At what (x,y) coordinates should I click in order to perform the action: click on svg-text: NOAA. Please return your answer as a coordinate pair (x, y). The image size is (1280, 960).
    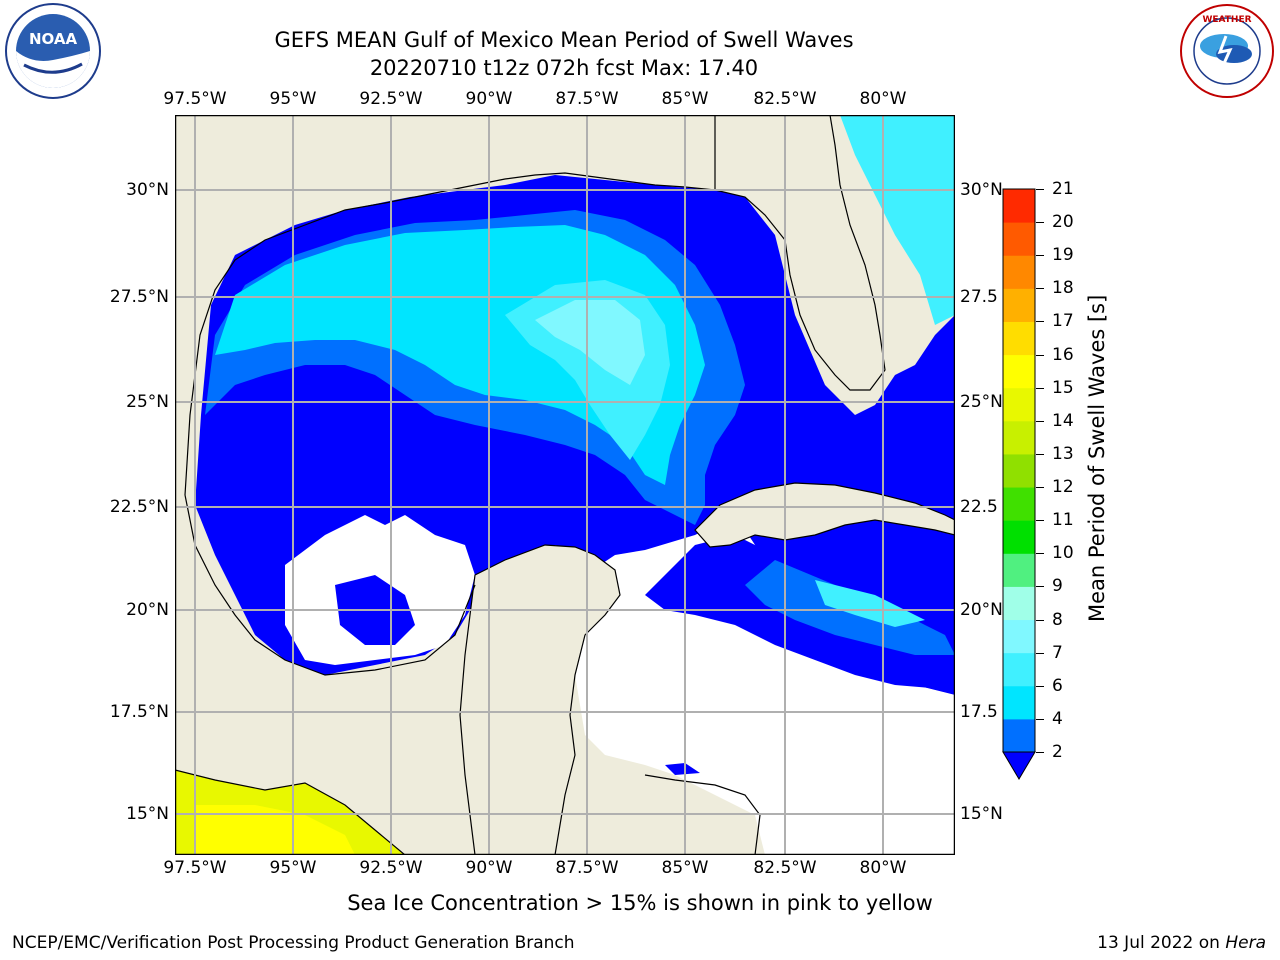
    Looking at the image, I should click on (53, 39).